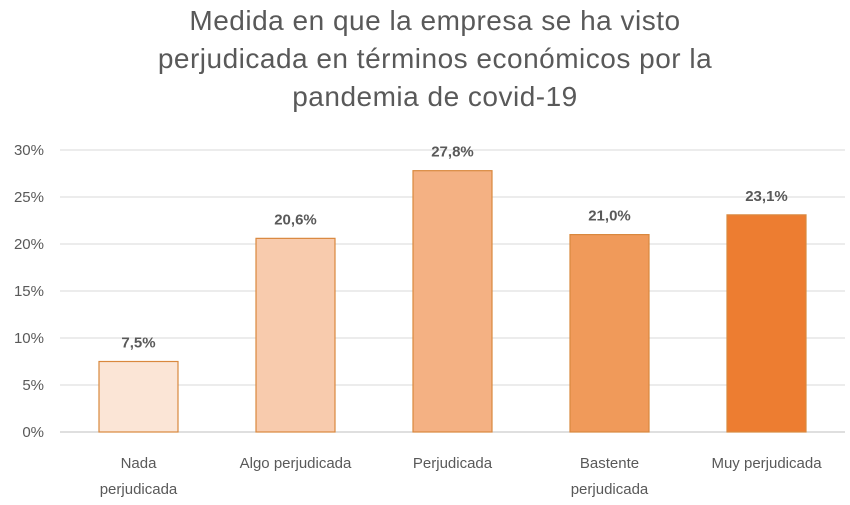 The width and height of the screenshot is (850, 505). I want to click on data-label: 21,0%, so click(609, 216).